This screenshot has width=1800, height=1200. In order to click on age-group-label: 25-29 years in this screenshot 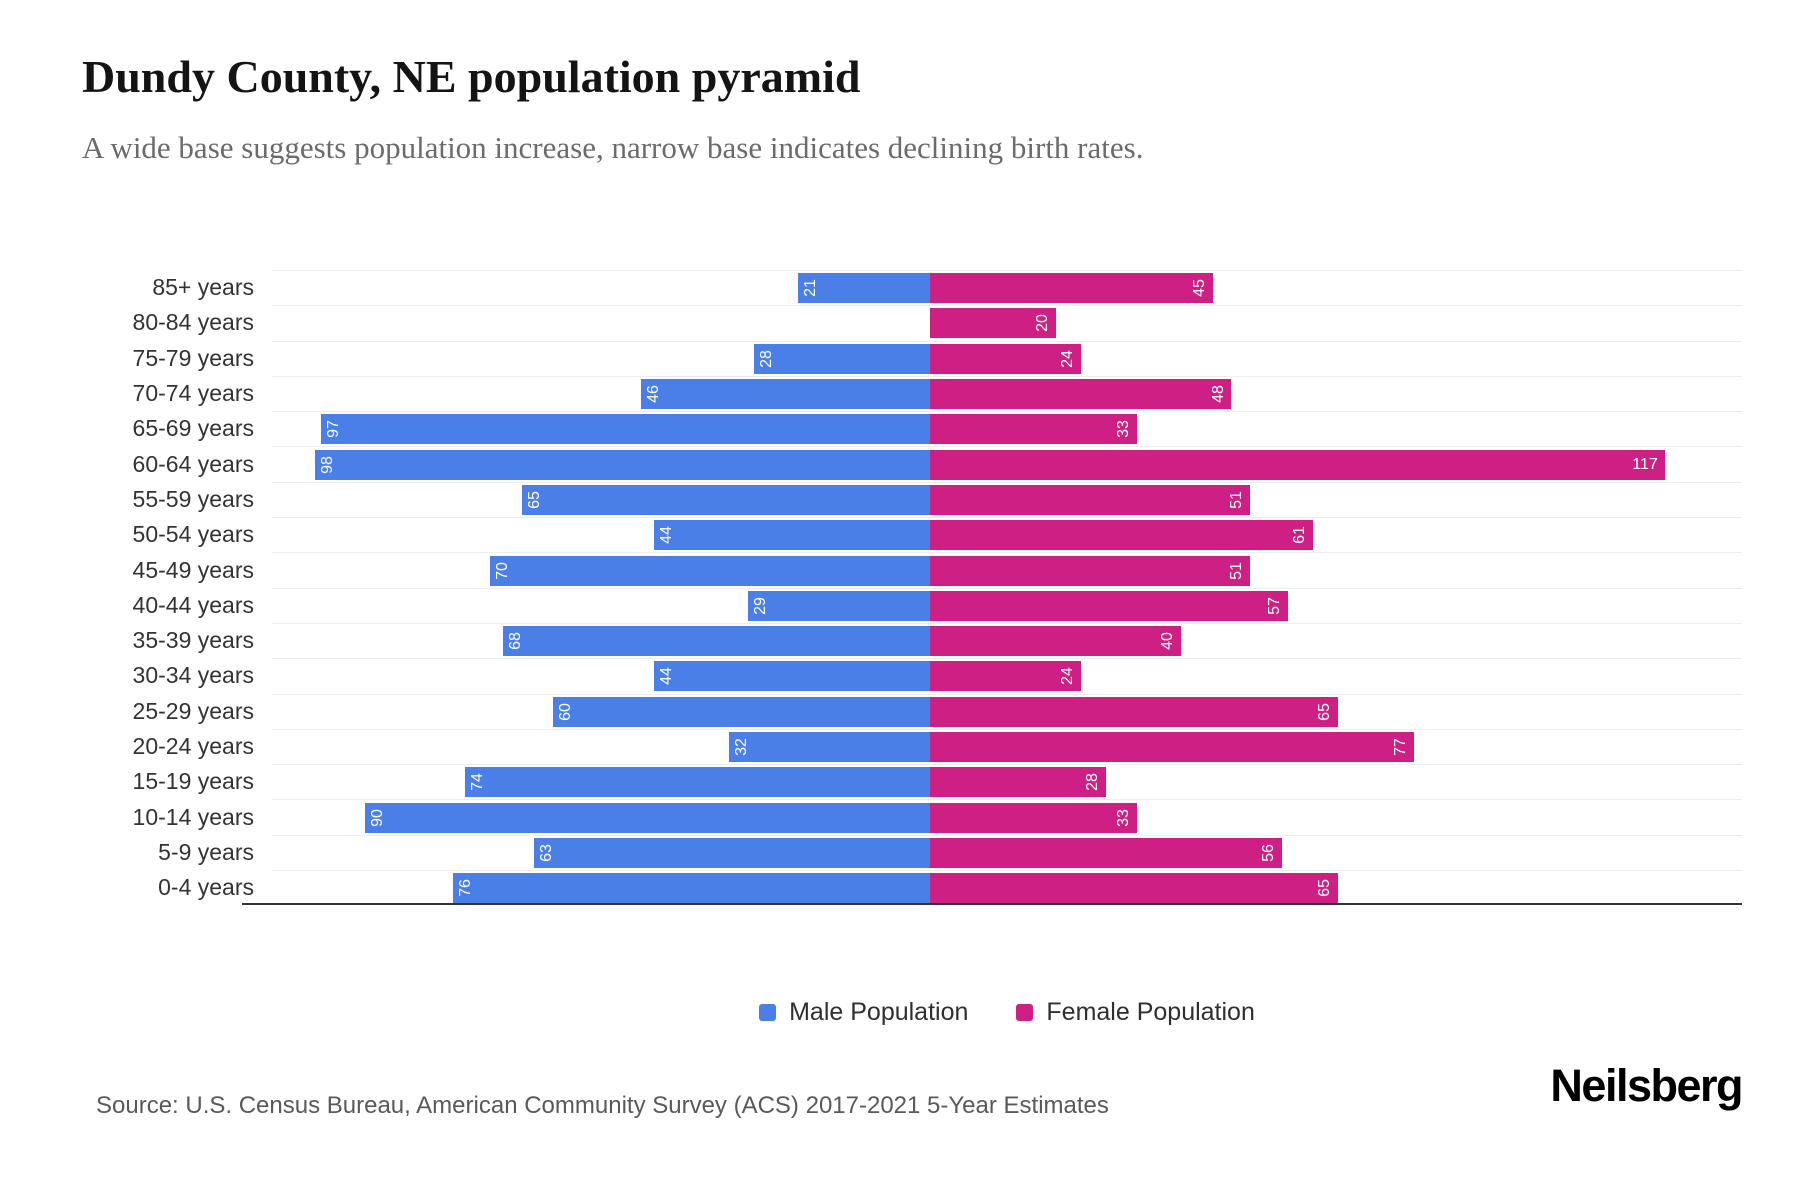, I will do `click(193, 710)`.